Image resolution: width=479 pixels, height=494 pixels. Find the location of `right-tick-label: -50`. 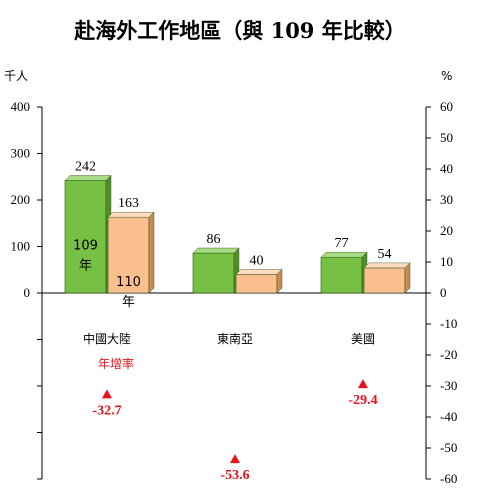

right-tick-label: -50 is located at coordinates (448, 447).